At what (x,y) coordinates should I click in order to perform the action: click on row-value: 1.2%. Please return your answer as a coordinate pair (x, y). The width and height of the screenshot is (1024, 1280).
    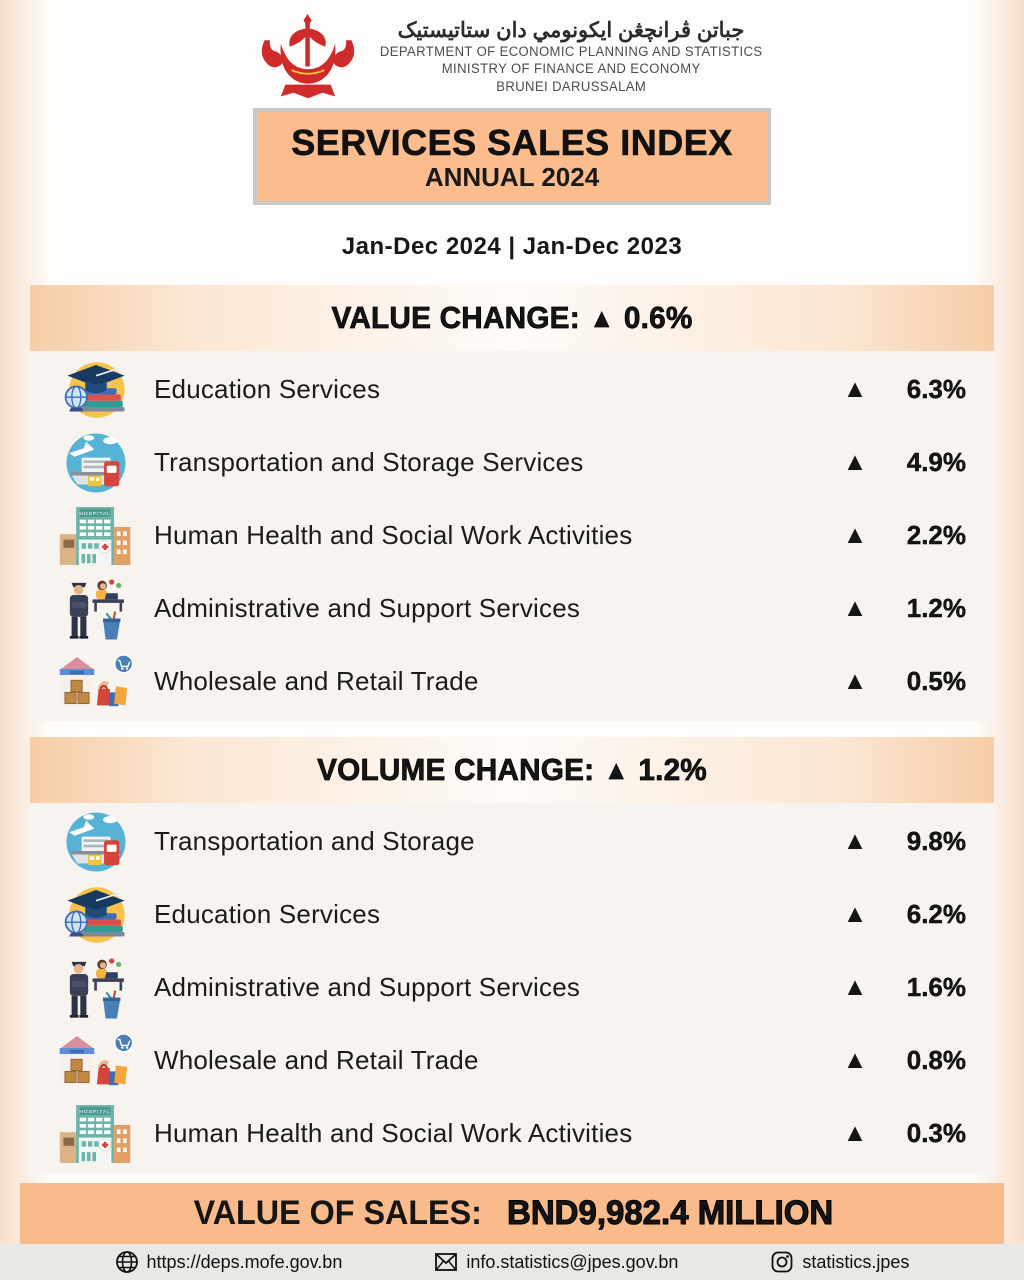
    Looking at the image, I should click on (936, 608).